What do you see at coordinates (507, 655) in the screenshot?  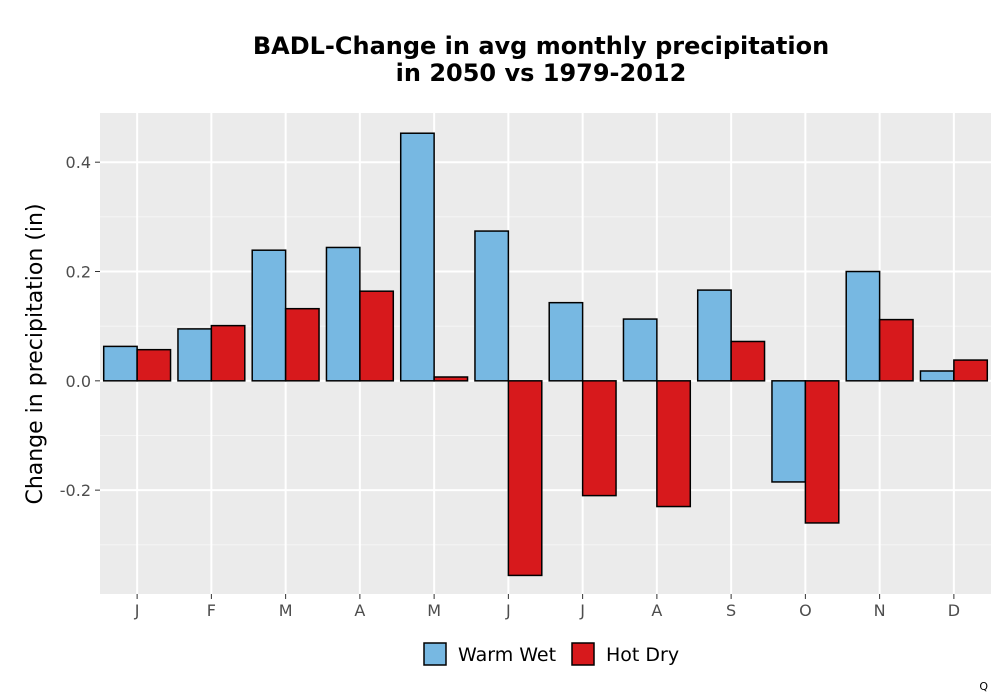 I see `legend-label: Warm Wet` at bounding box center [507, 655].